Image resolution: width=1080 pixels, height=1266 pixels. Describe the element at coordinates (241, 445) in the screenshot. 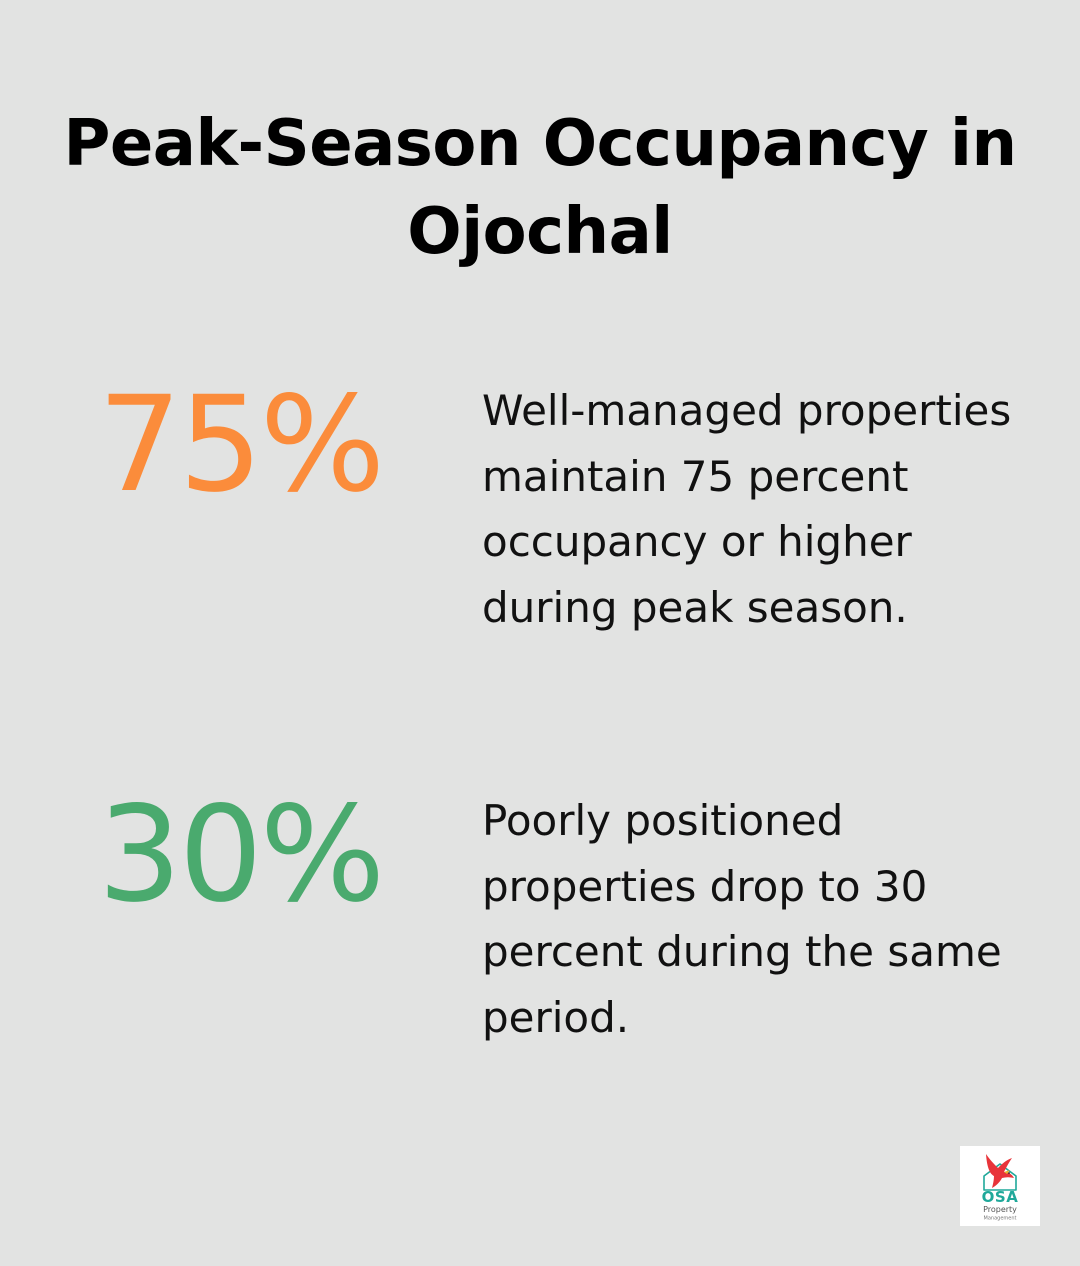

I see `stat-value-75-percent: 75%` at that location.